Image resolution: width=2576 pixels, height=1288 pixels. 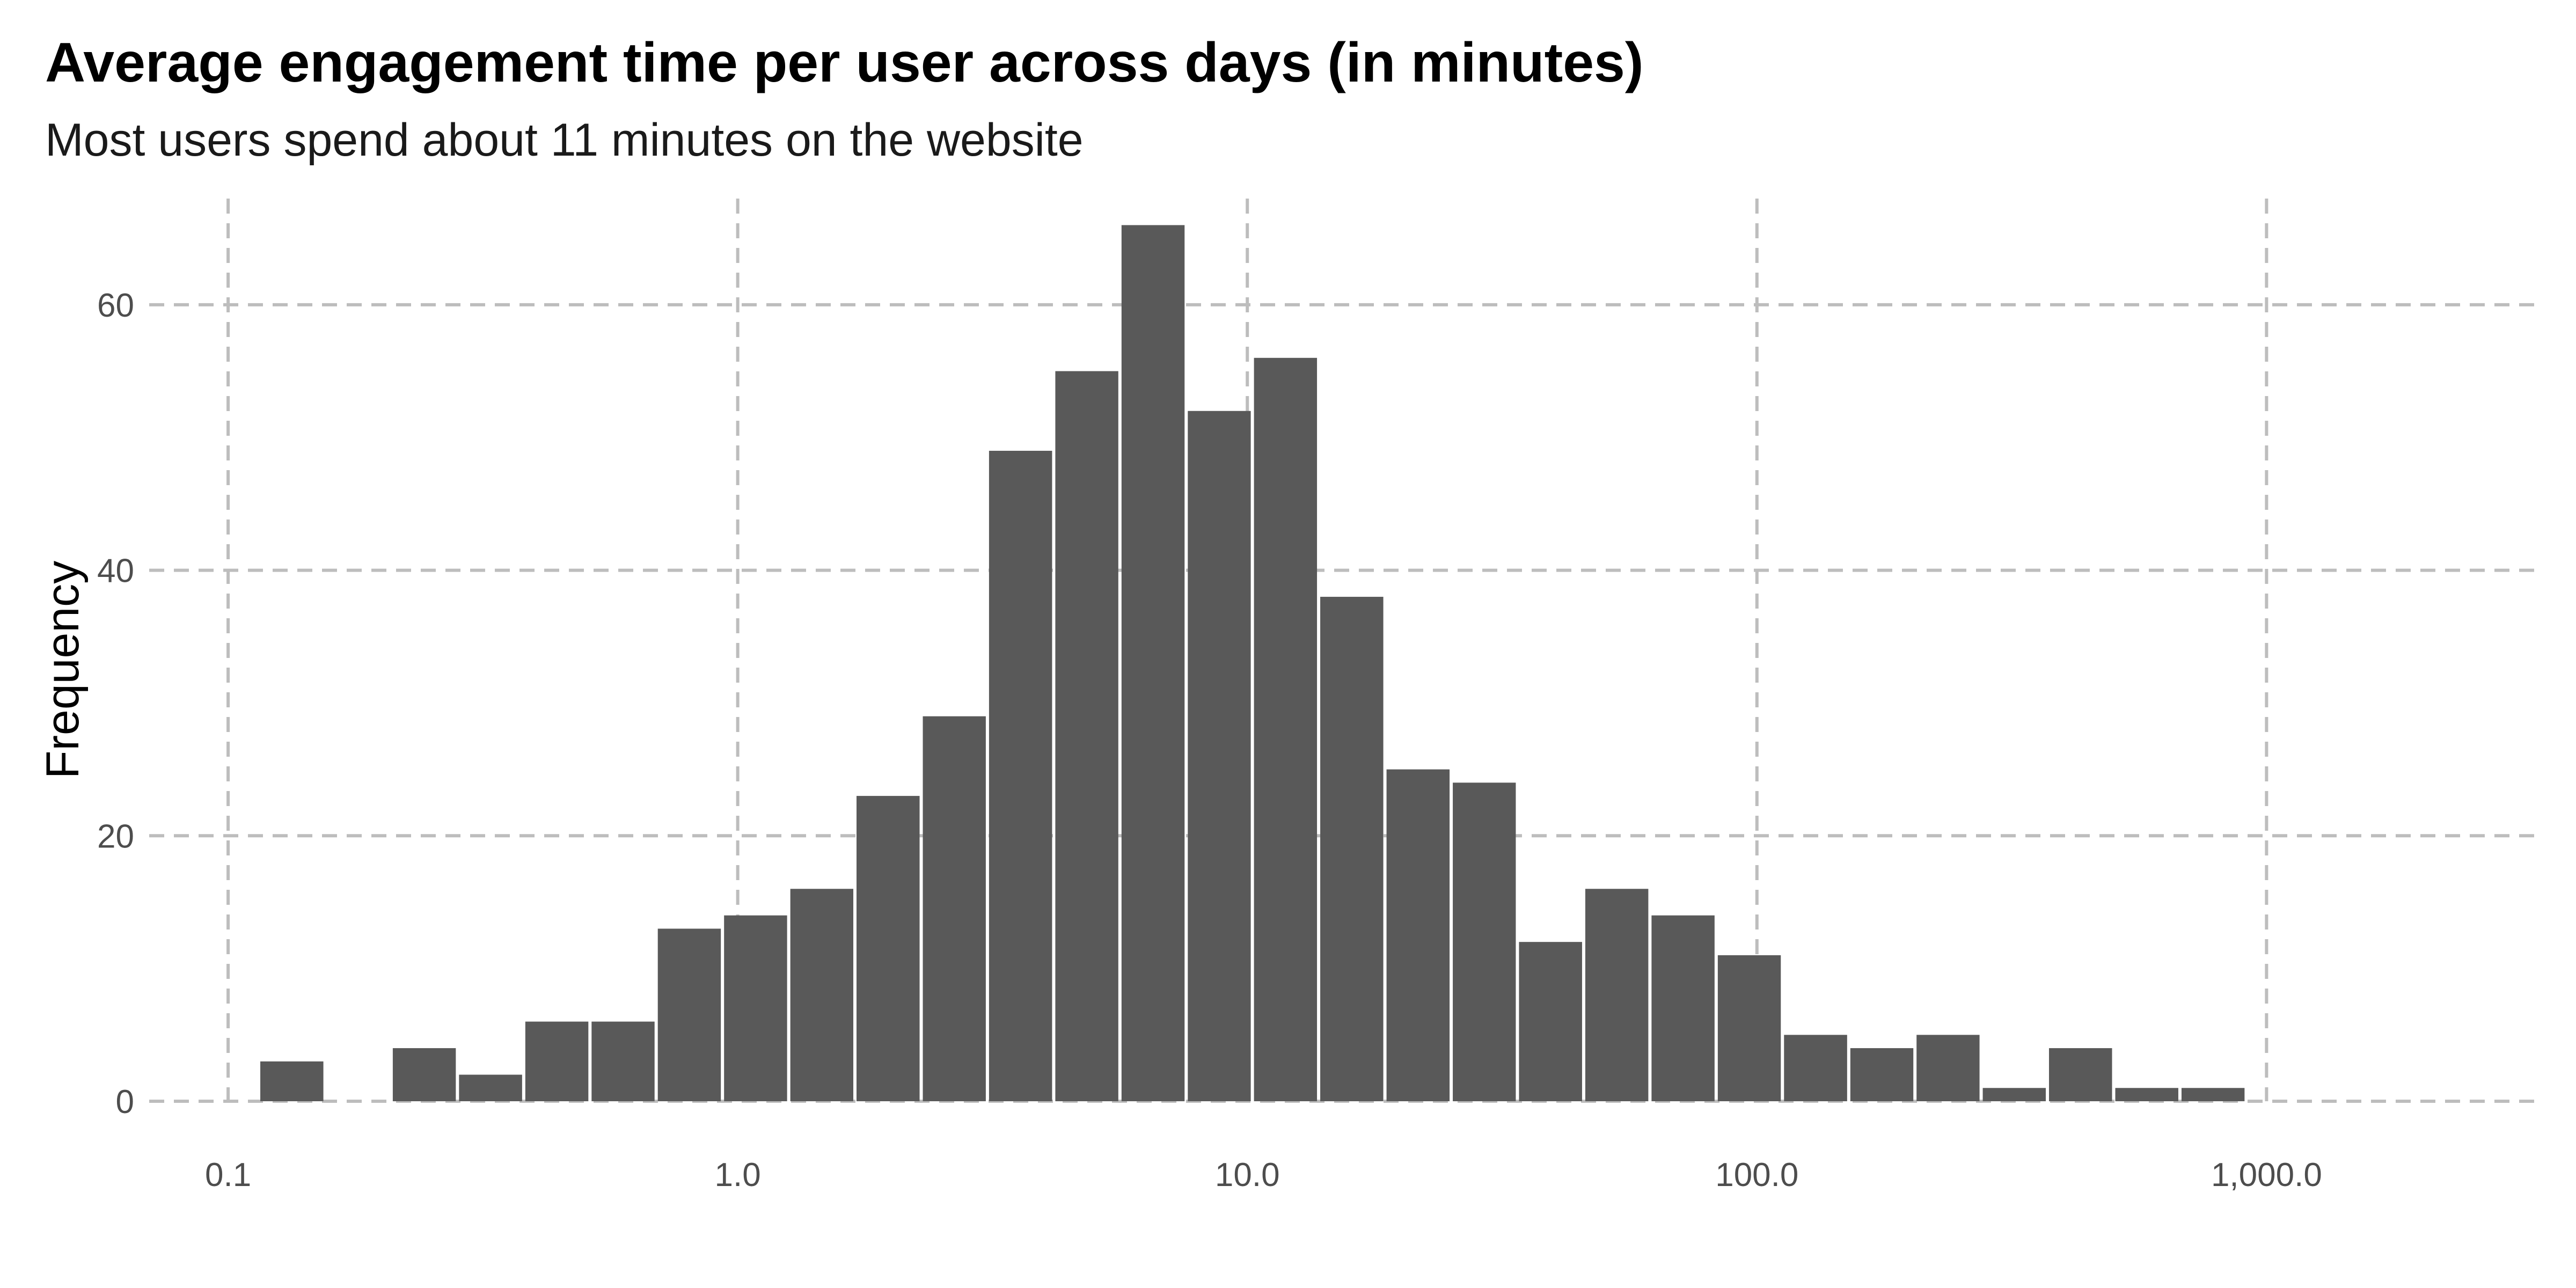 What do you see at coordinates (63, 670) in the screenshot?
I see `y-axis-title: Frequency` at bounding box center [63, 670].